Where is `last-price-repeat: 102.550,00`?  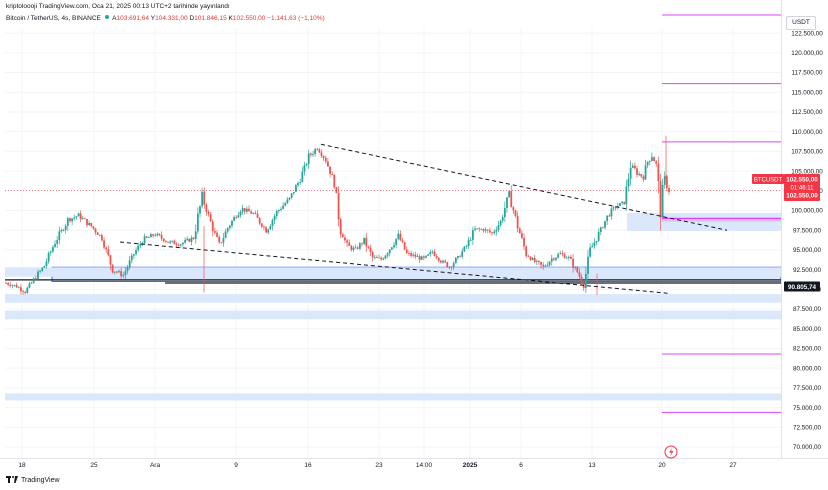
last-price-repeat: 102.550,00 is located at coordinates (802, 196).